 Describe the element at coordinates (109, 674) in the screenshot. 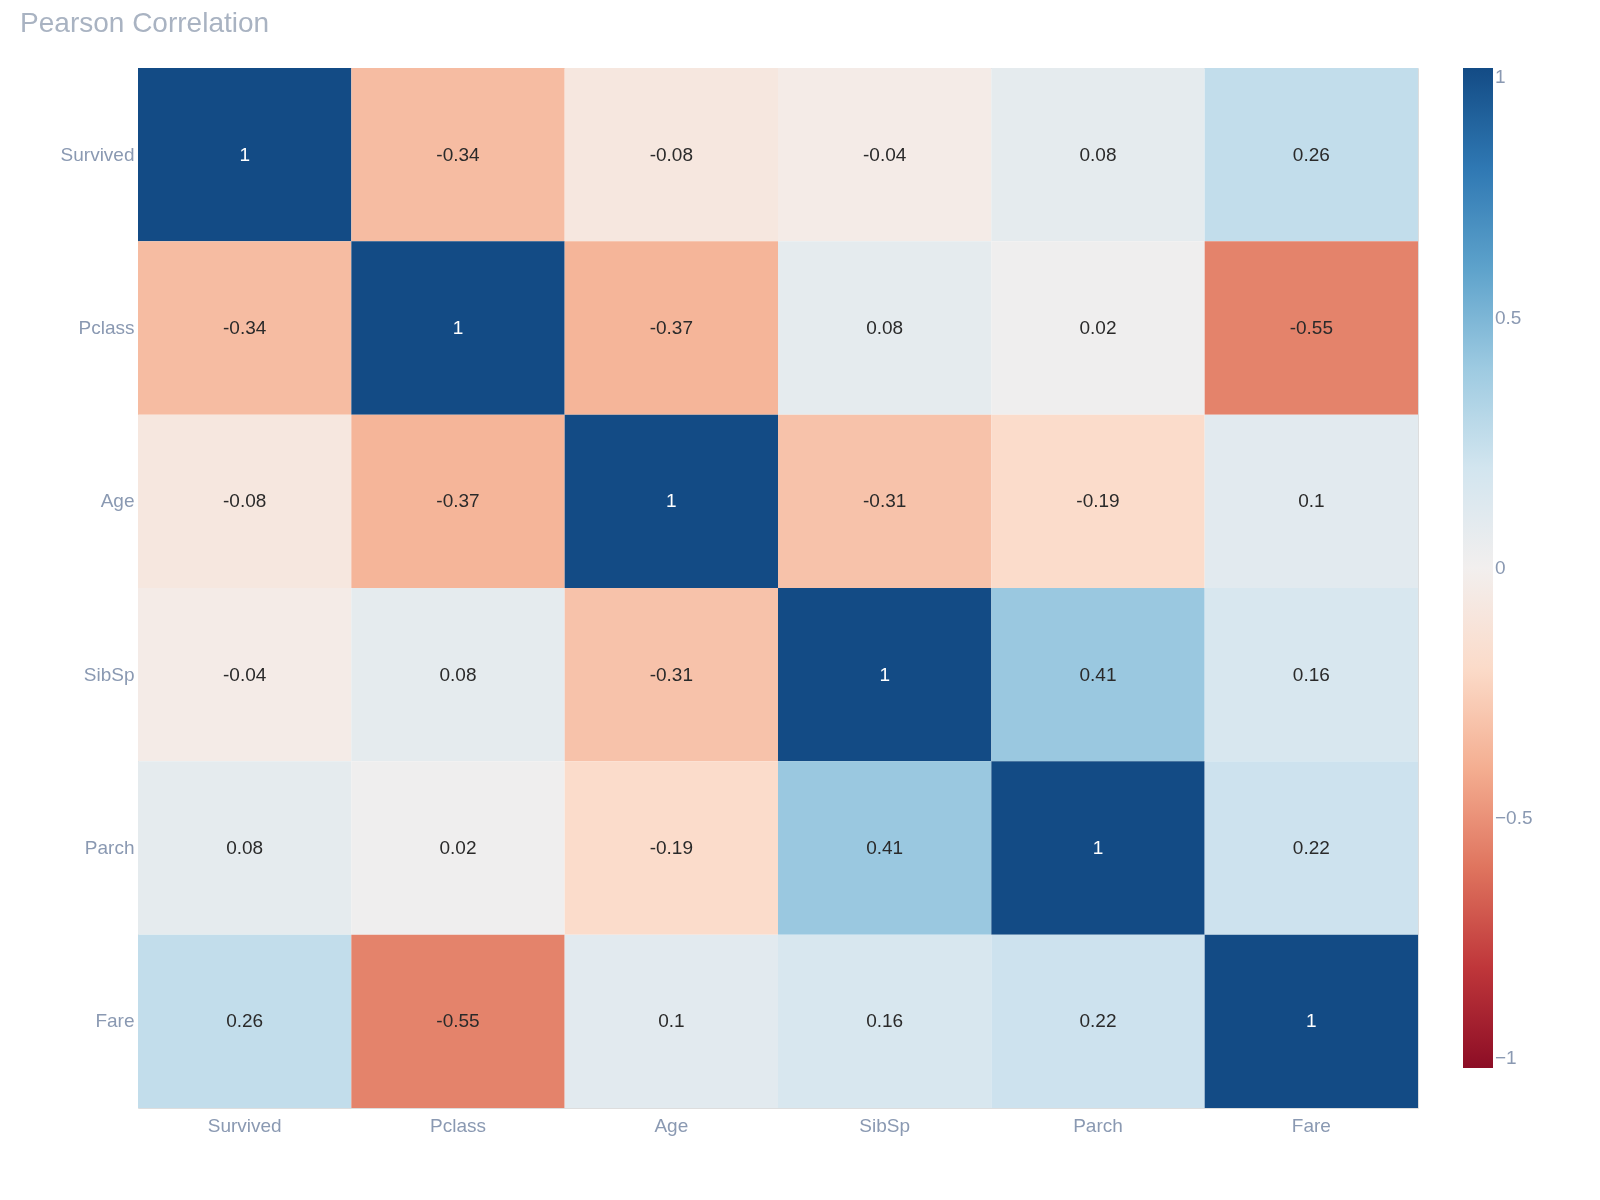

I see `y-tick-label: SibSp` at that location.